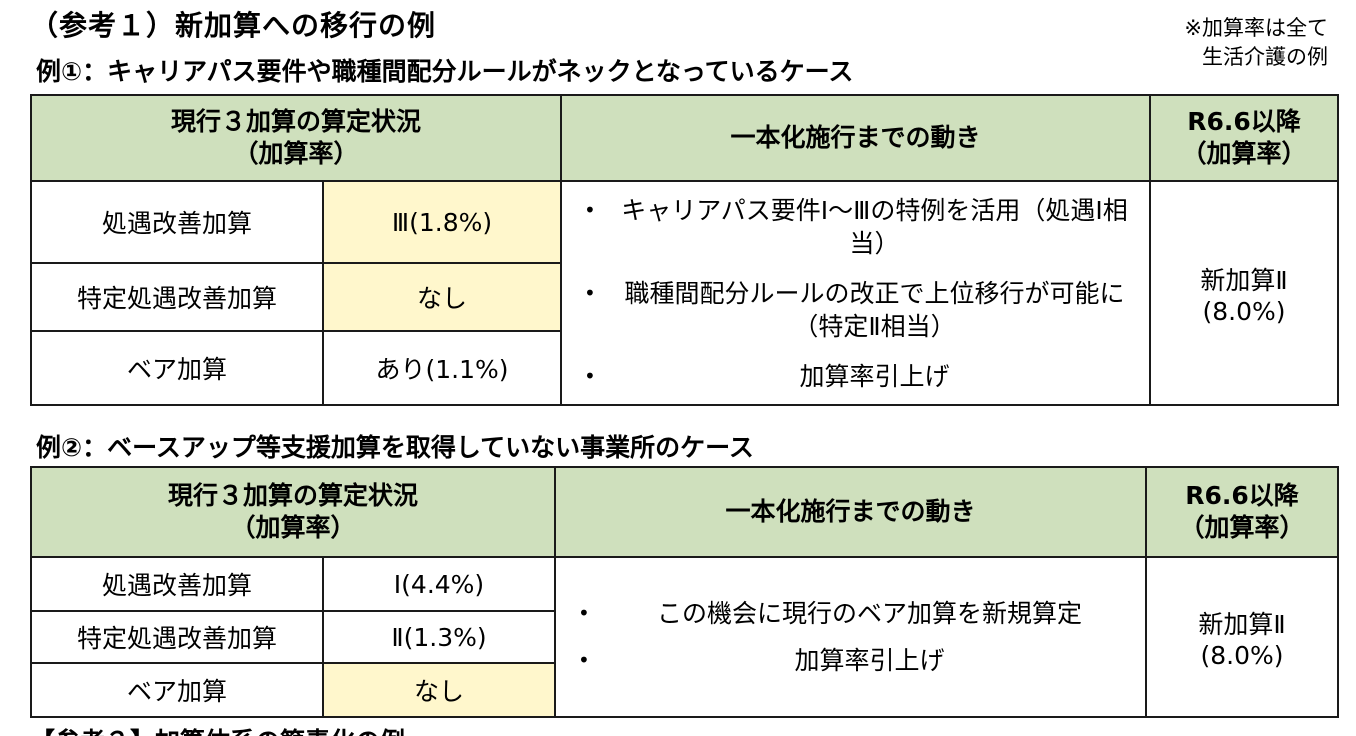 This screenshot has height=736, width=1356. I want to click on row-value: Ⅱ(1.3%), so click(439, 637).